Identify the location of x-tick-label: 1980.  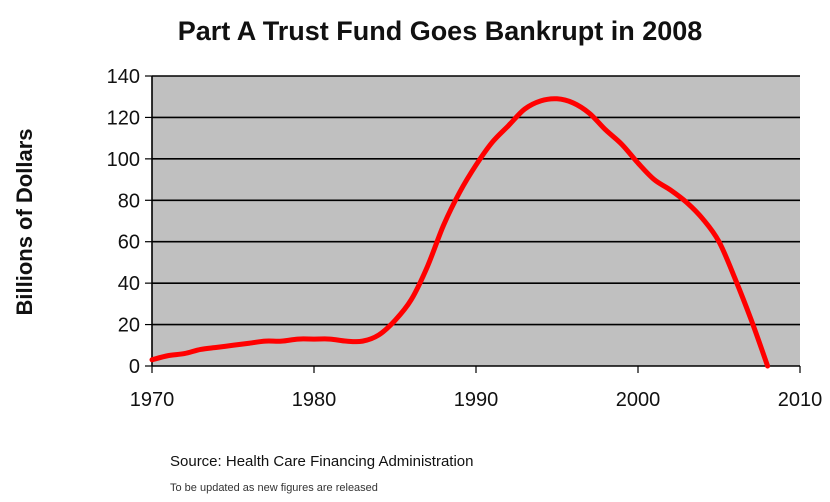
(314, 400).